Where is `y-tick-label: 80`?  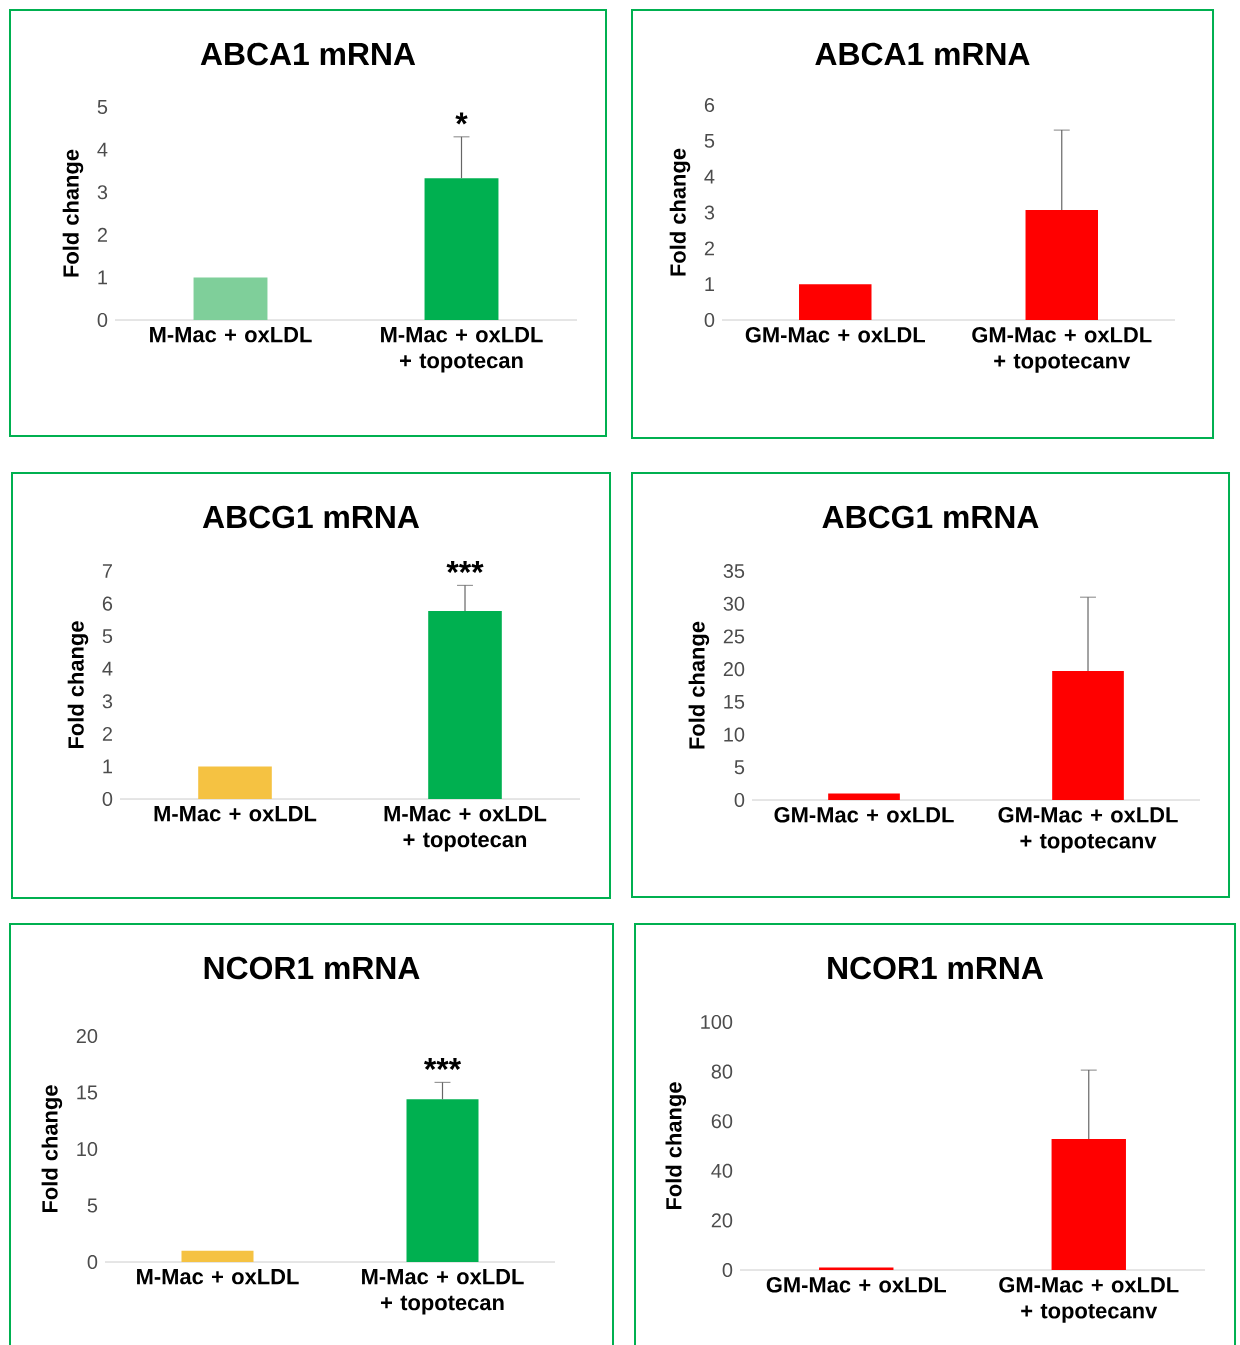
y-tick-label: 80 is located at coordinates (722, 1071).